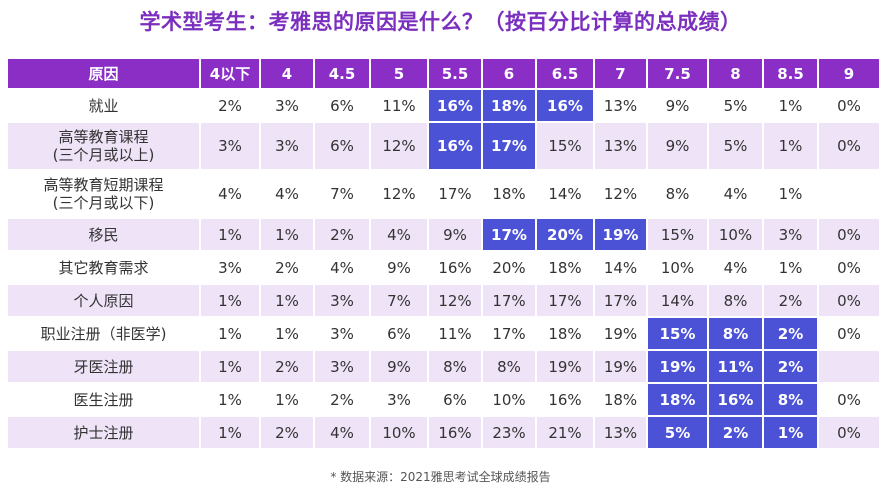 Image resolution: width=881 pixels, height=495 pixels. Describe the element at coordinates (288, 73) in the screenshot. I see `column-header-score: 4` at that location.